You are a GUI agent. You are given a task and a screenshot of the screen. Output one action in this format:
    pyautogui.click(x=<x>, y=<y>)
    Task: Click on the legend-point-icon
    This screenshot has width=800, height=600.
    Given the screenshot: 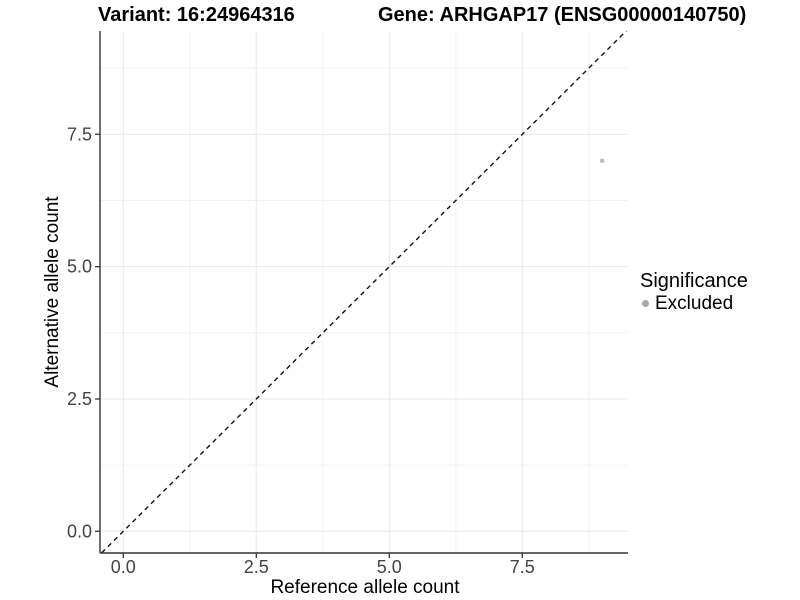 What is the action you would take?
    pyautogui.click(x=645, y=303)
    